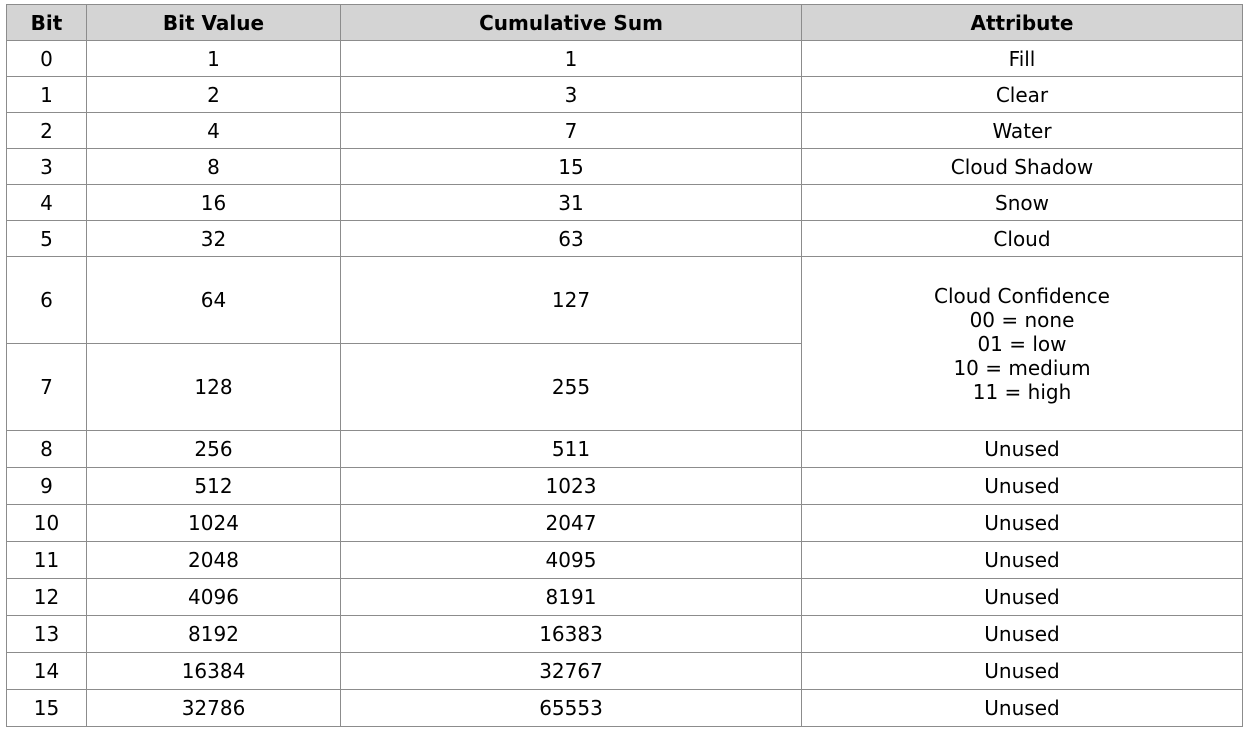 The width and height of the screenshot is (1248, 732). What do you see at coordinates (46, 560) in the screenshot?
I see `cell-bit: 11` at bounding box center [46, 560].